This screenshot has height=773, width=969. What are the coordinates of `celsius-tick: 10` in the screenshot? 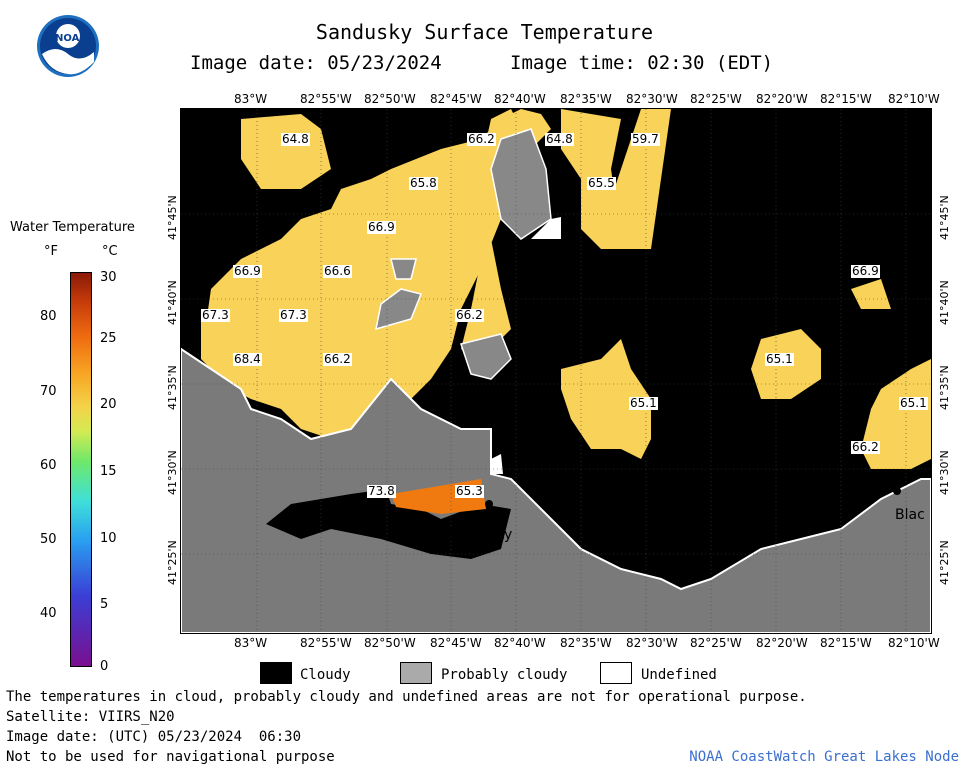 It's located at (108, 538).